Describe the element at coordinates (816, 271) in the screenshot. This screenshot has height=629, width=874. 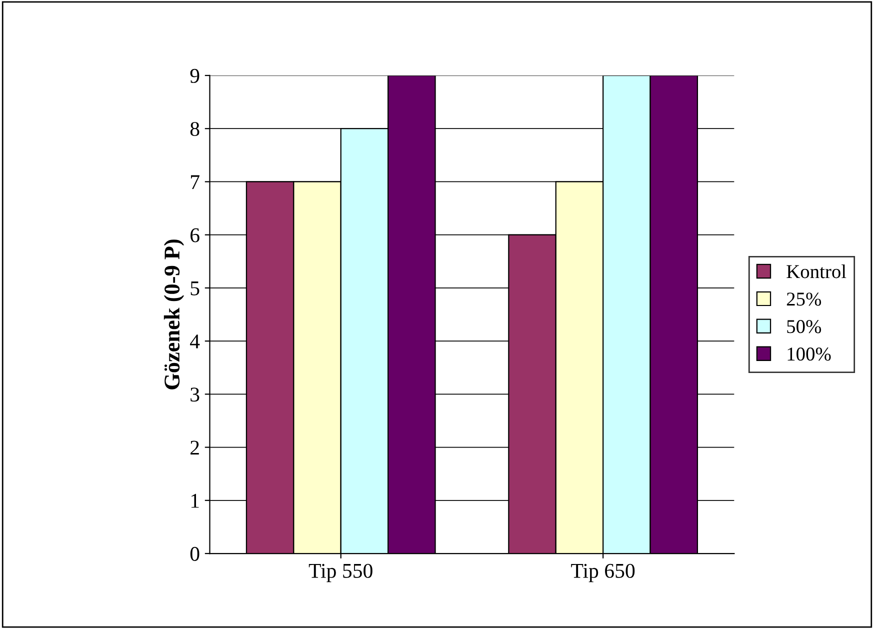
I see `legend-label: Kontrol` at that location.